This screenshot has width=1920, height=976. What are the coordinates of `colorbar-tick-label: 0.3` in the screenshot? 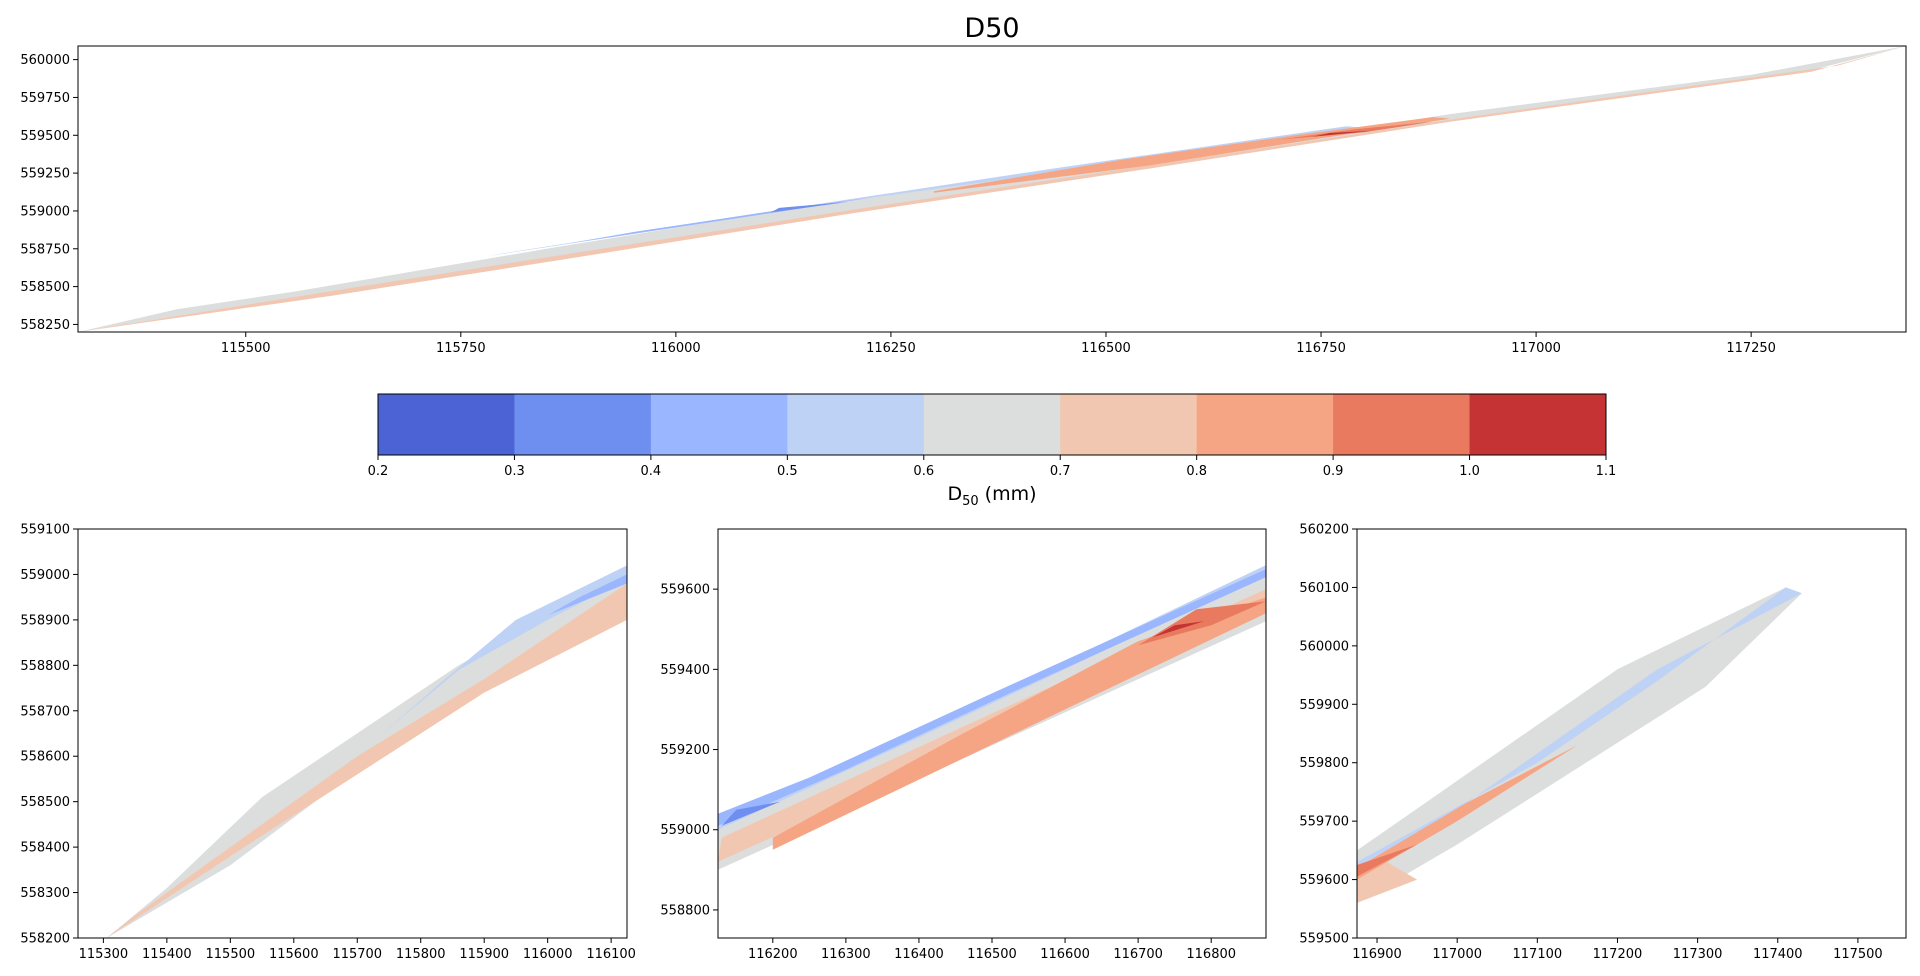 It's located at (514, 471).